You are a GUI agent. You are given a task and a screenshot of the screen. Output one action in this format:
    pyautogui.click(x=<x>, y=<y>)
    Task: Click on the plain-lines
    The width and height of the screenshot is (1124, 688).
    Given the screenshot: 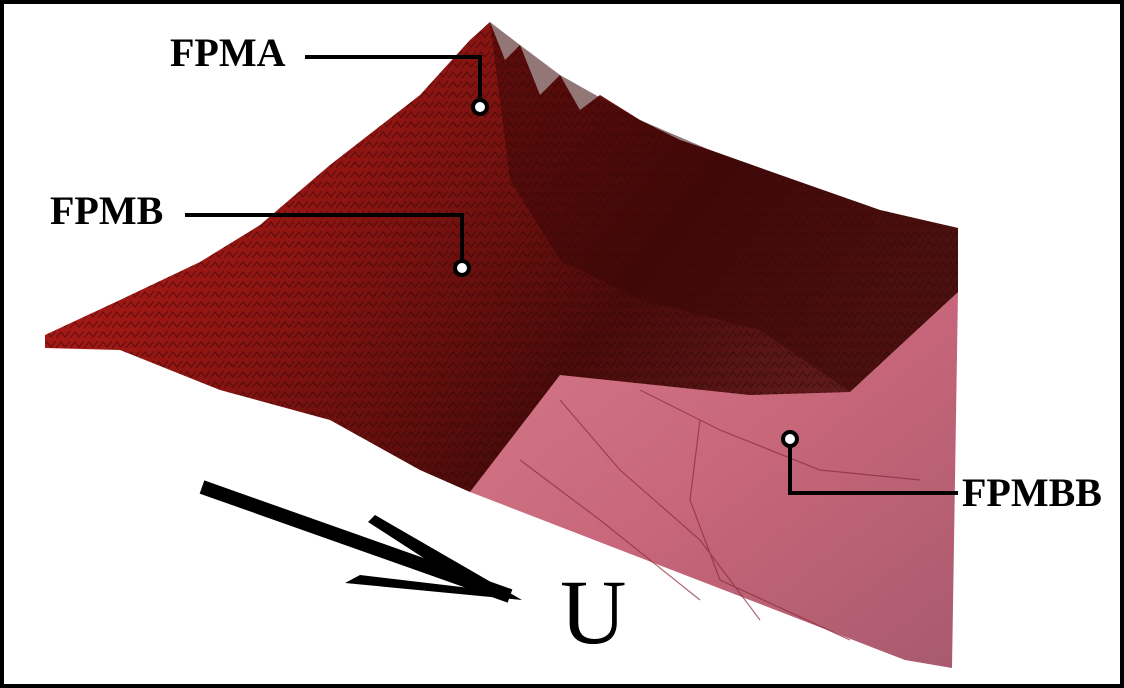 What is the action you would take?
    pyautogui.click(x=720, y=515)
    